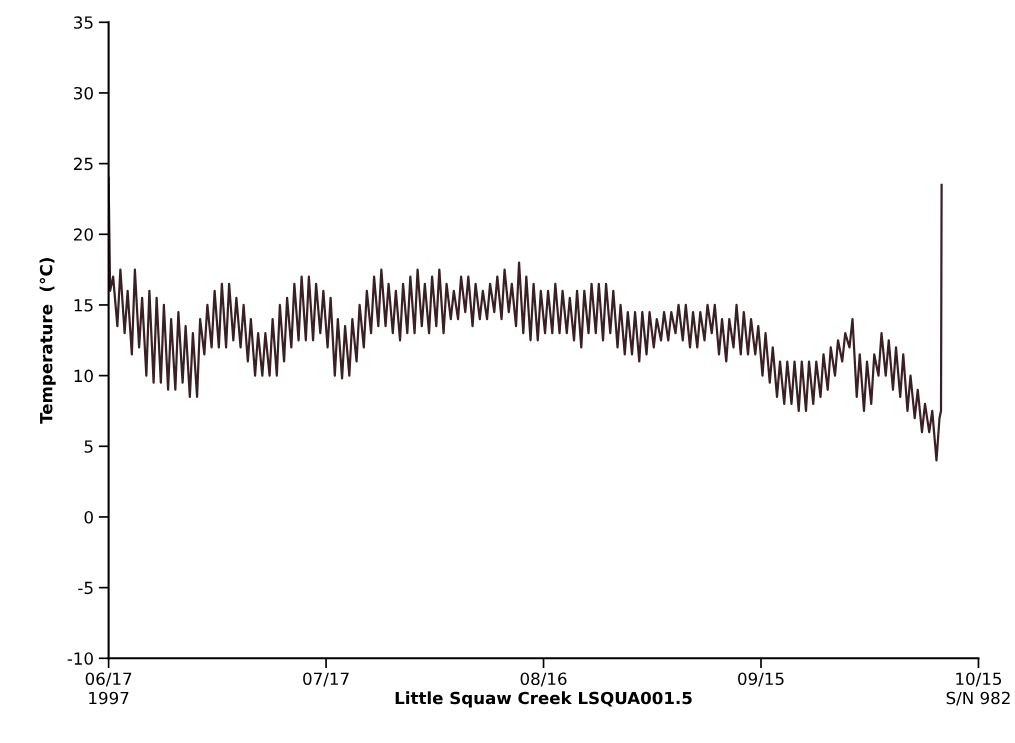  What do you see at coordinates (83, 376) in the screenshot?
I see `y-tick-label: 10` at bounding box center [83, 376].